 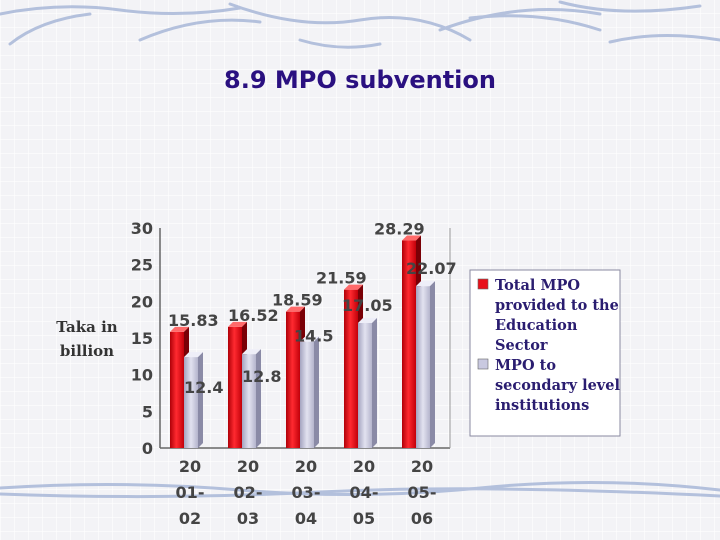 What do you see at coordinates (248, 492) in the screenshot?
I see `x-tick-label: 02-` at bounding box center [248, 492].